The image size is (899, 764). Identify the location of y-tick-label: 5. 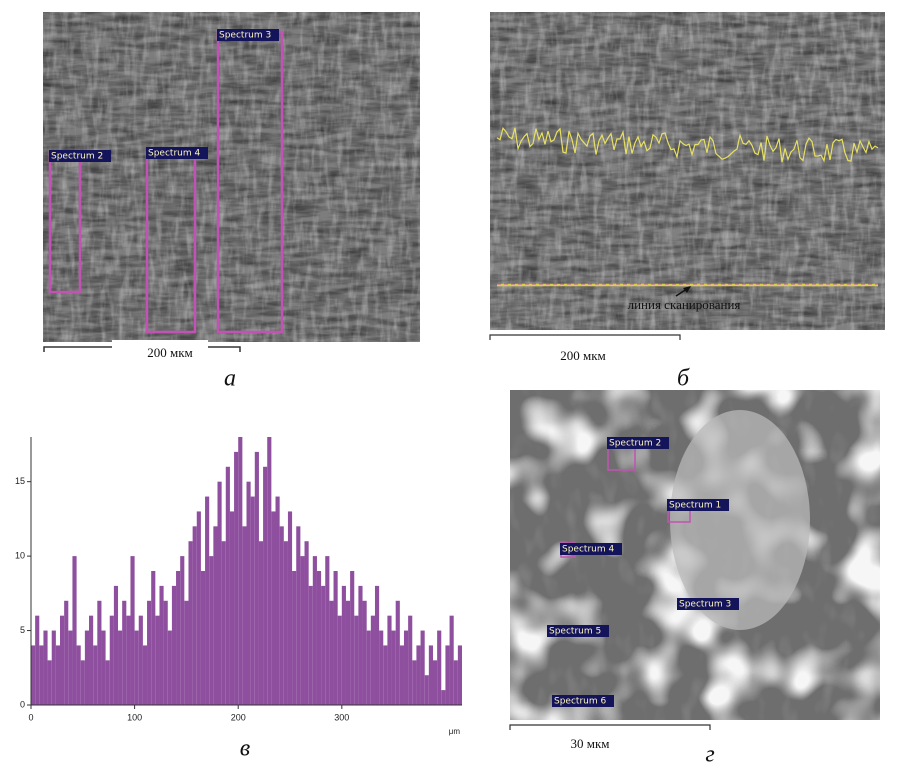
(22, 630).